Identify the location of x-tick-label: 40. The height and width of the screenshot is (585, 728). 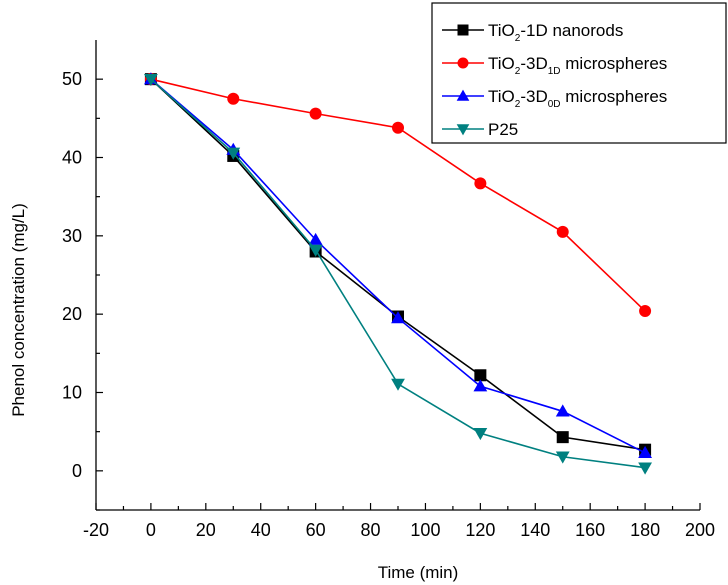
(261, 530).